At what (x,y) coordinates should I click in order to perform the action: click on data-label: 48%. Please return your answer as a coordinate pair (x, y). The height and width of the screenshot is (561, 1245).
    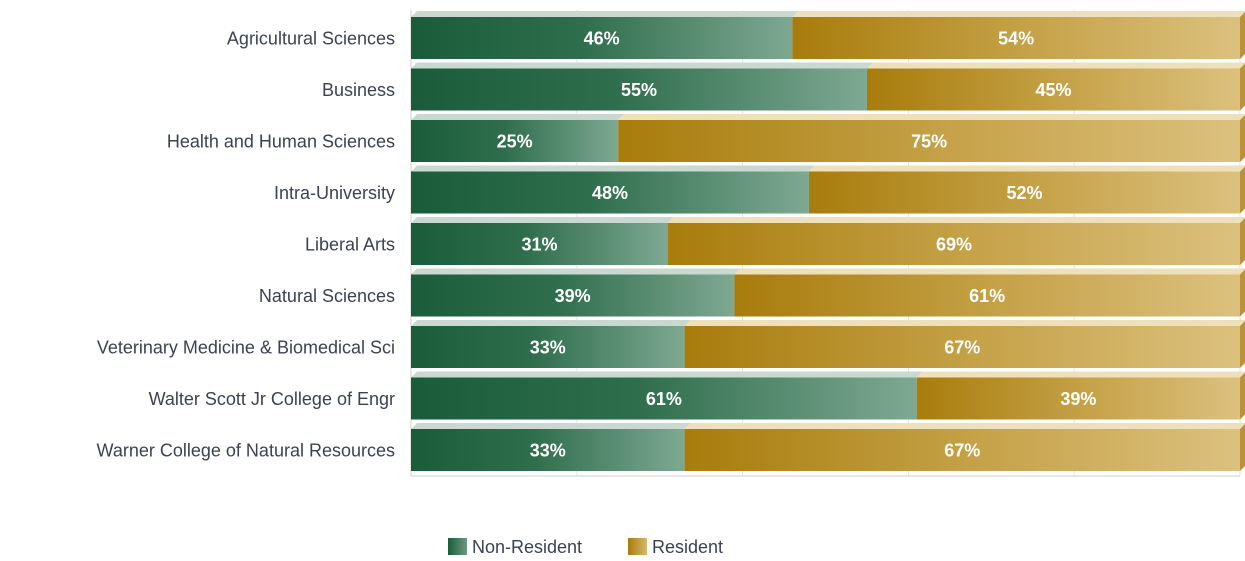
    Looking at the image, I should click on (610, 193).